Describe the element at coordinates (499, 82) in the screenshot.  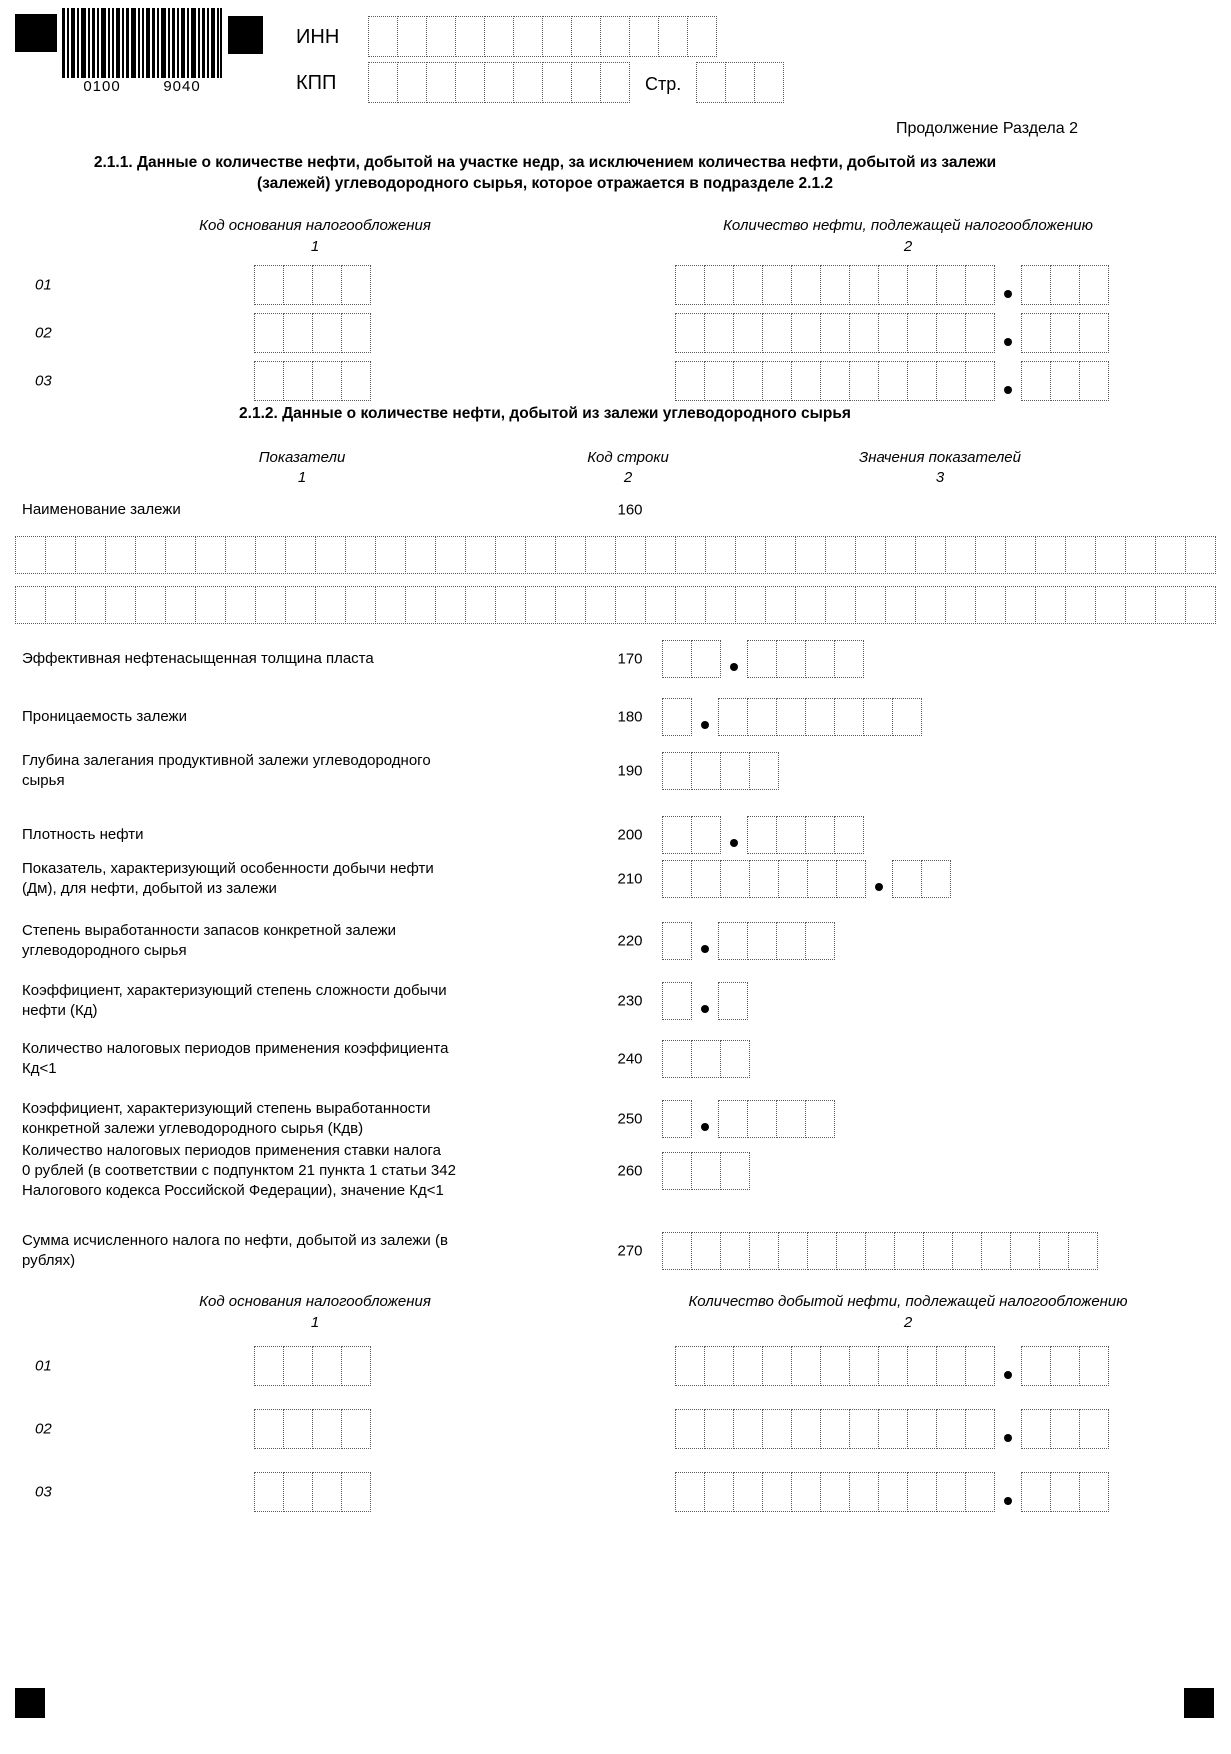
I see `kpp-field` at that location.